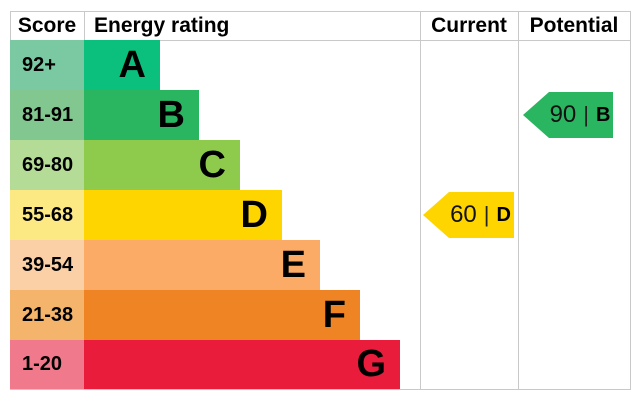 Image resolution: width=639 pixels, height=406 pixels. Describe the element at coordinates (47, 265) in the screenshot. I see `score-cell: 39-54` at that location.